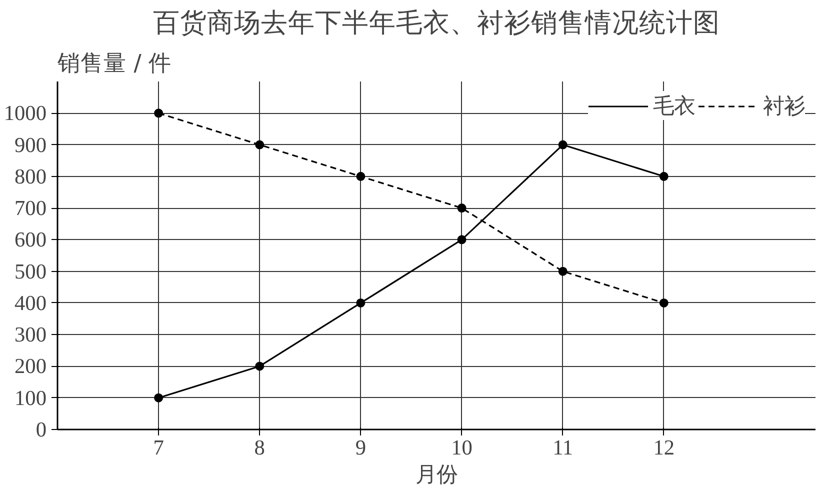  Describe the element at coordinates (30, 240) in the screenshot. I see `y-tick-label: 600` at that location.